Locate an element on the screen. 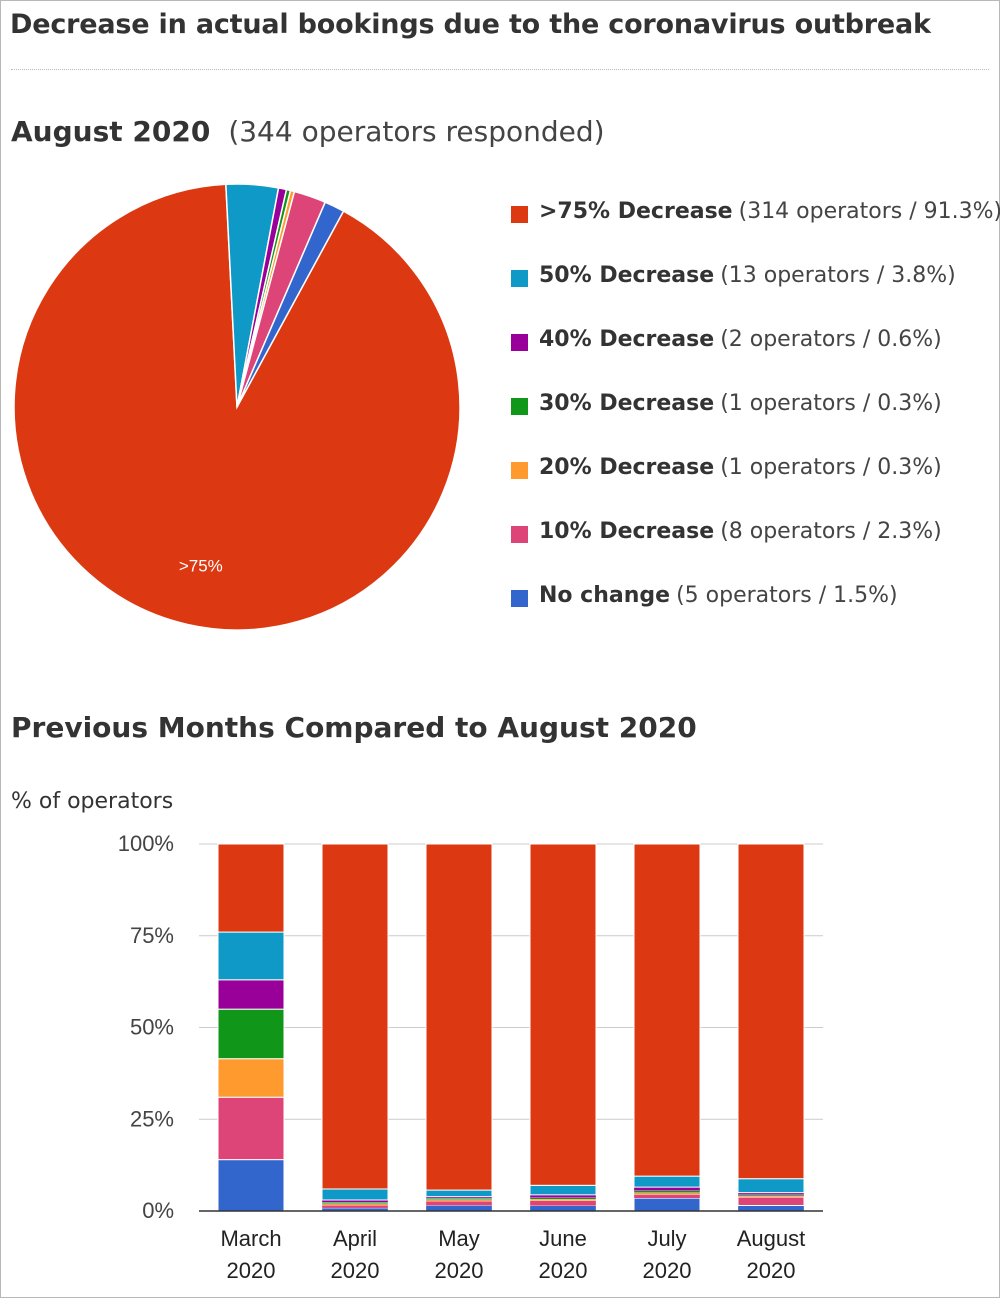  x-tick-label: April is located at coordinates (355, 1238).